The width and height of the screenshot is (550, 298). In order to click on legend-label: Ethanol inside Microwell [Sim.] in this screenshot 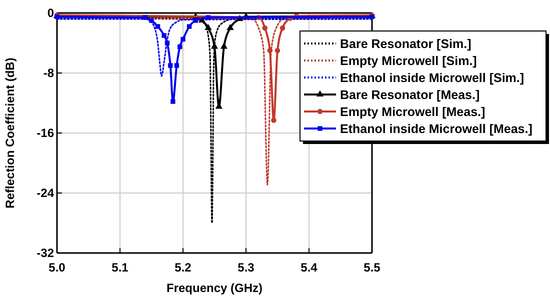, I will do `click(432, 78)`.